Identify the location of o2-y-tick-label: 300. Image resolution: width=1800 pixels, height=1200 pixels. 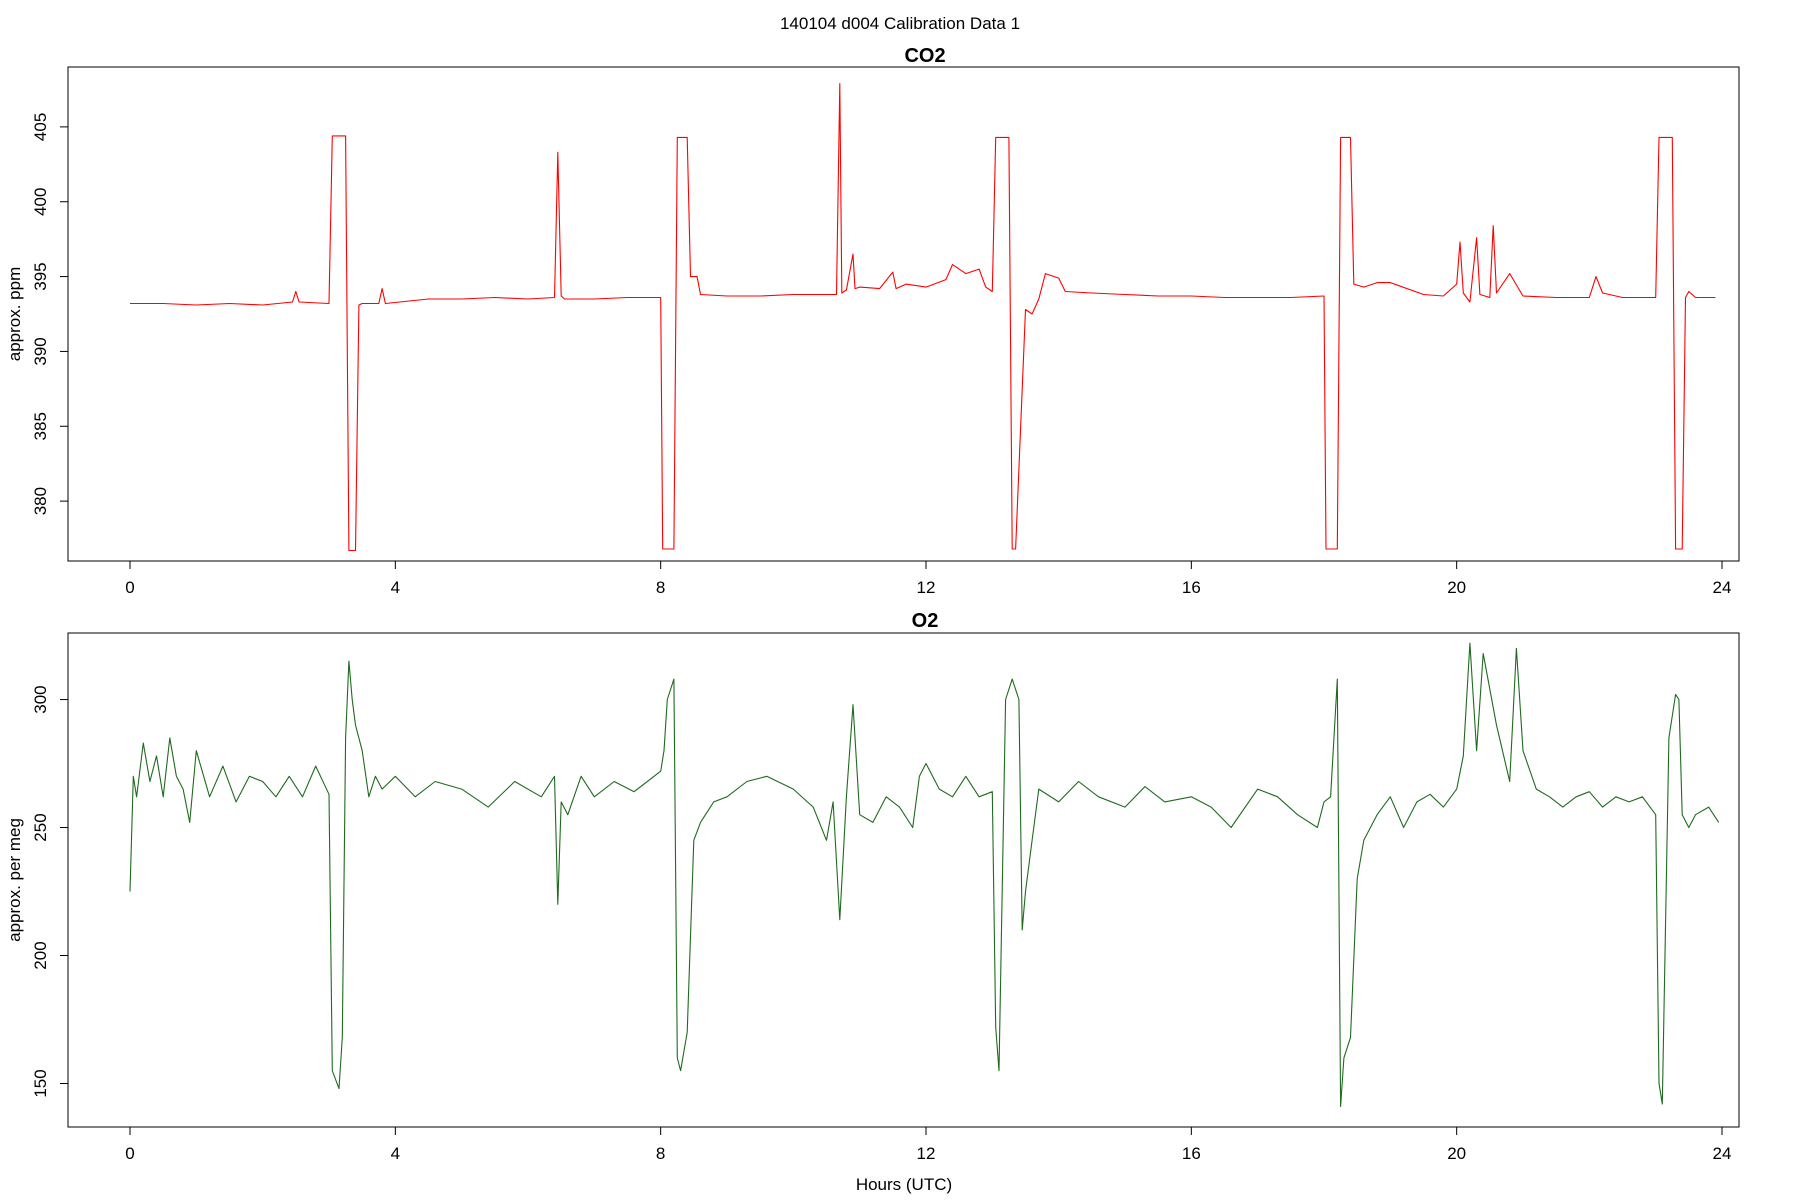
(40, 699).